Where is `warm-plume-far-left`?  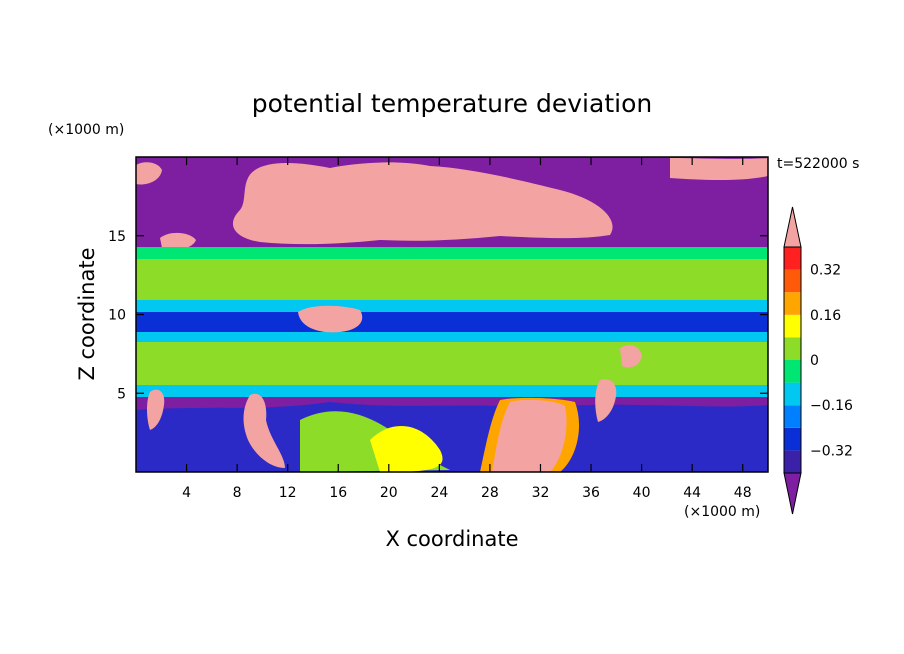 warm-plume-far-left is located at coordinates (156, 409).